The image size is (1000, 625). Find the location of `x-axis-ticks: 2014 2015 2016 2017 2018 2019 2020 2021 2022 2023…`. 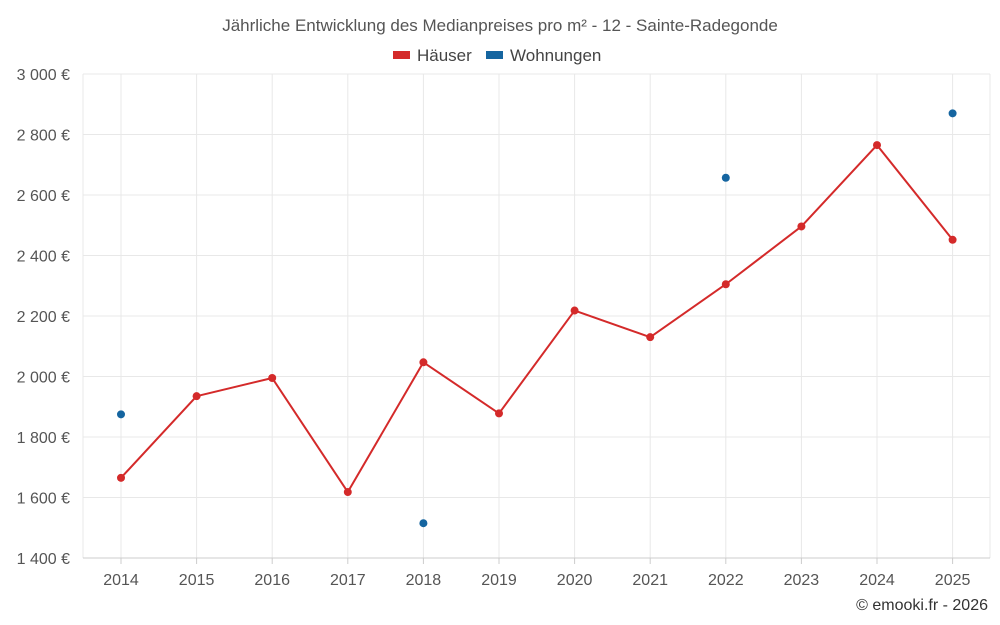

x-axis-ticks: 2014 2015 2016 2017 2018 2019 2020 2021 2022 2023… is located at coordinates (536, 573).